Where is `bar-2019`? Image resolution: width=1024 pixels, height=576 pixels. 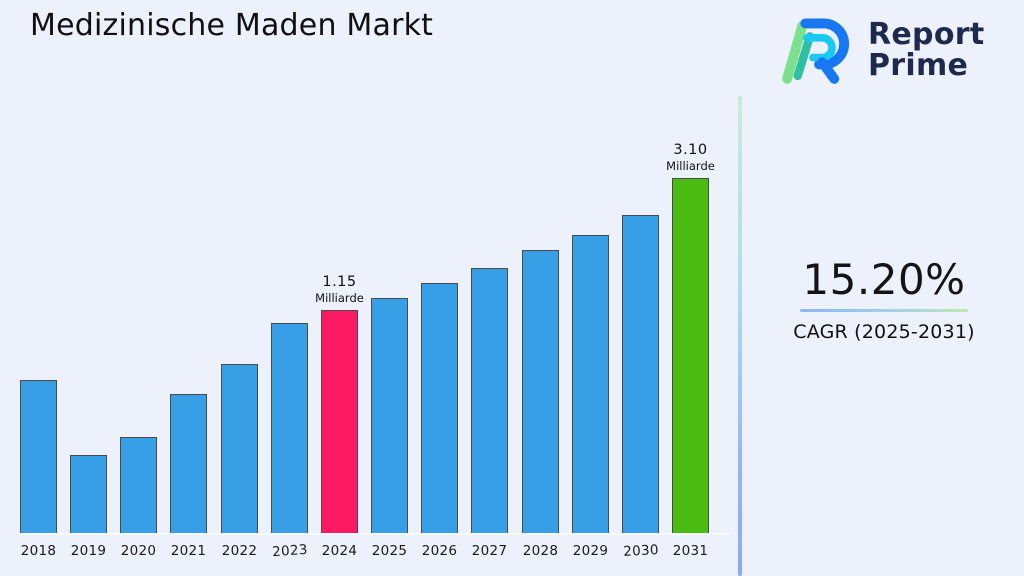
bar-2019 is located at coordinates (88, 494).